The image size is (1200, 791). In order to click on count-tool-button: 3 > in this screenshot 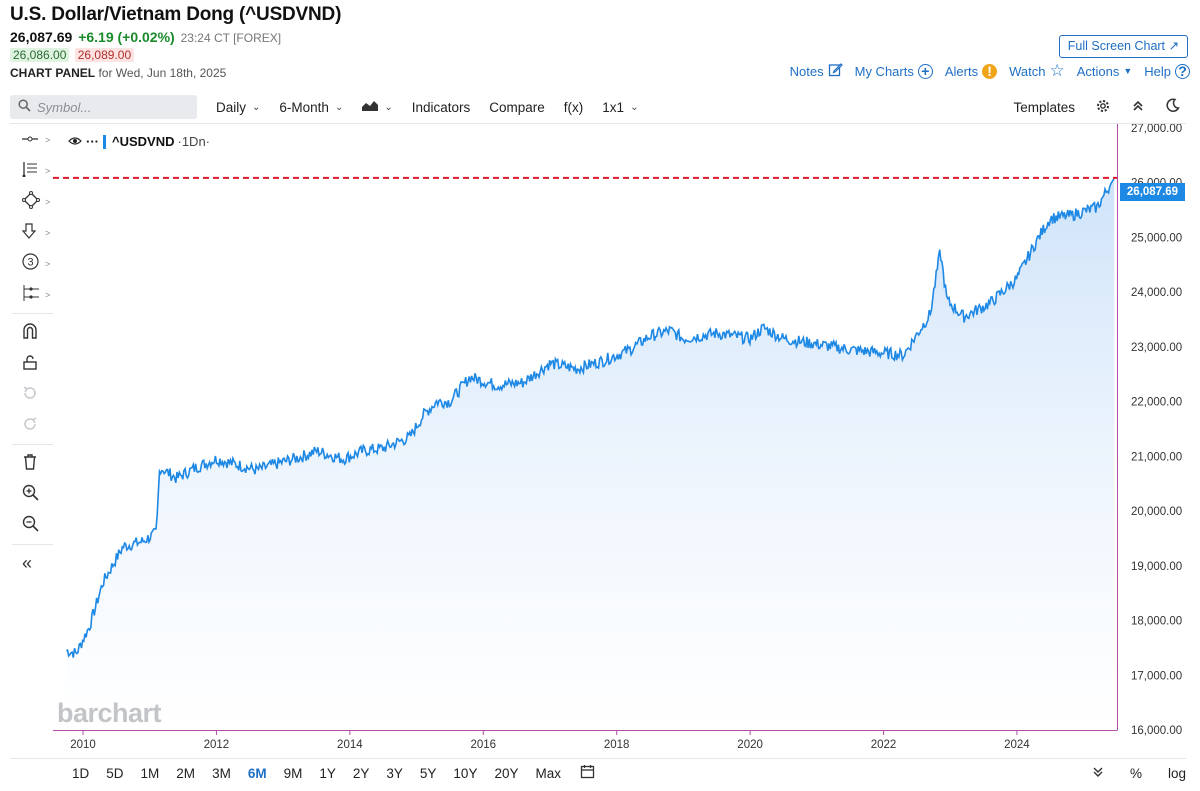, I will do `click(31, 263)`.